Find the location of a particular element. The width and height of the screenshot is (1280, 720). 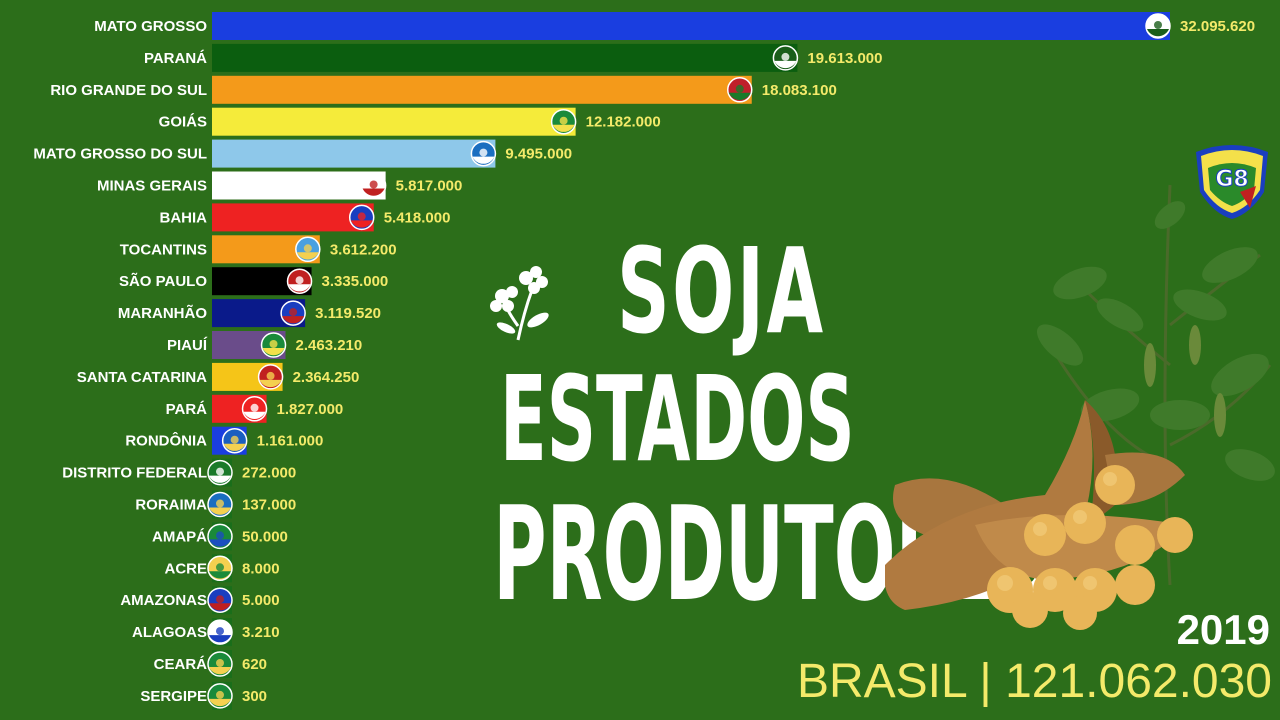

title-line-3: PRODUTORES is located at coordinates (773, 554).